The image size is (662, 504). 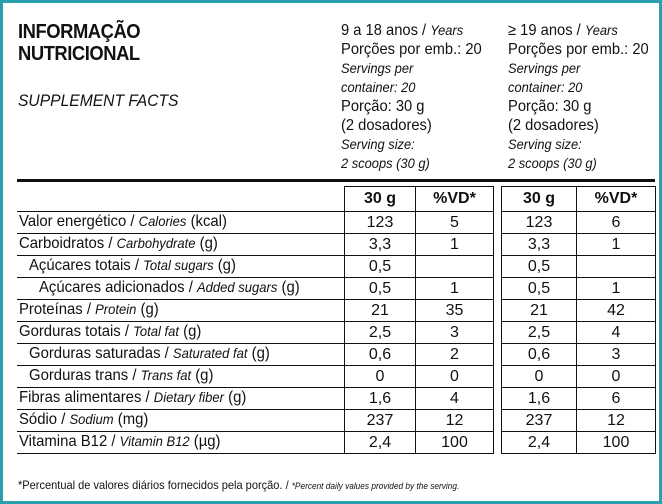 I want to click on nutrient-label: Gorduras trans / Trans fat (g), so click(x=121, y=376).